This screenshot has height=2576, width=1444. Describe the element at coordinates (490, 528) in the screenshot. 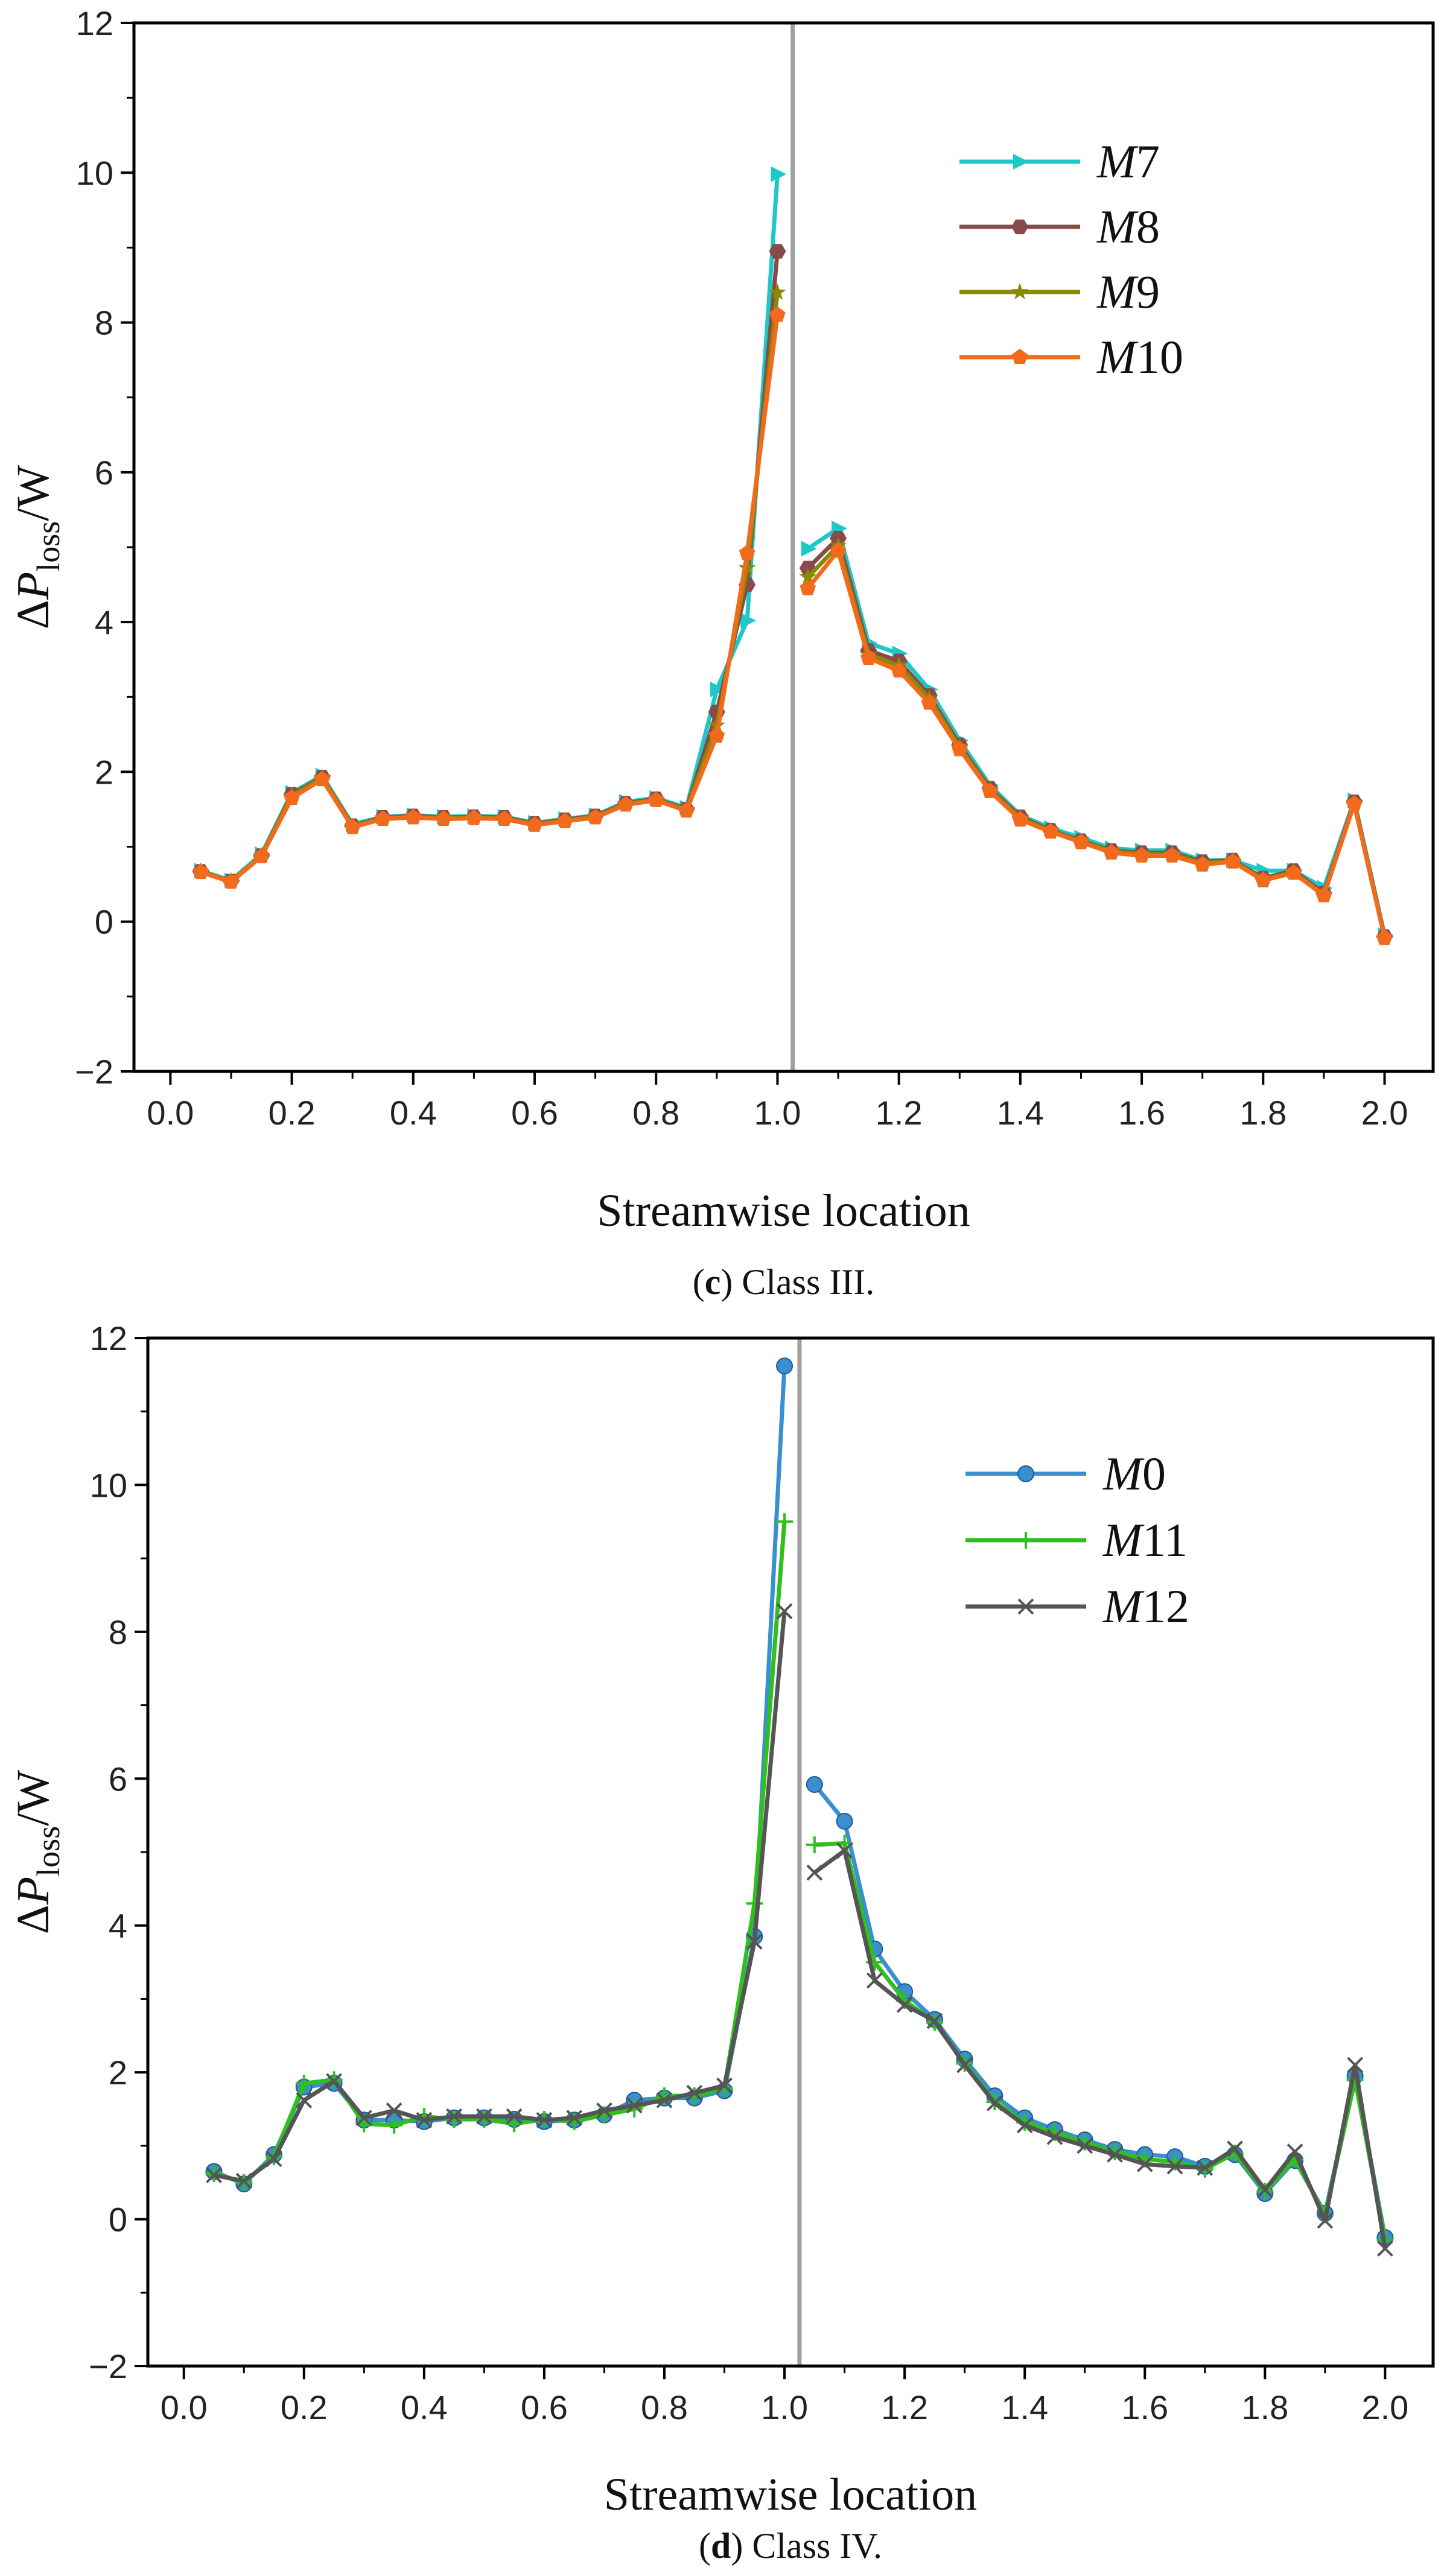

I see `series-line-M7` at that location.